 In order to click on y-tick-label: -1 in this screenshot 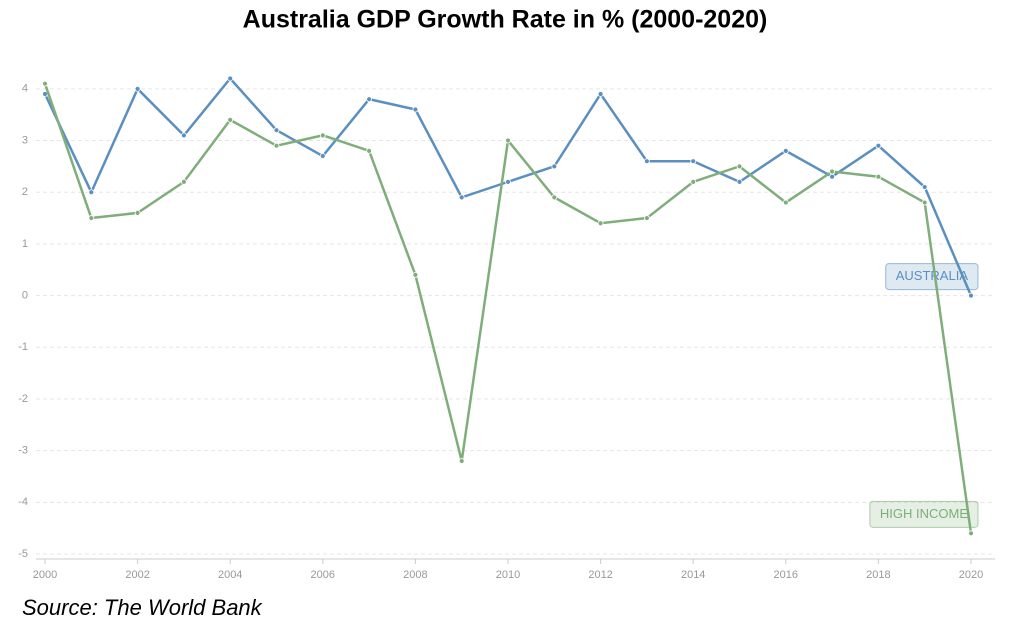, I will do `click(23, 347)`.